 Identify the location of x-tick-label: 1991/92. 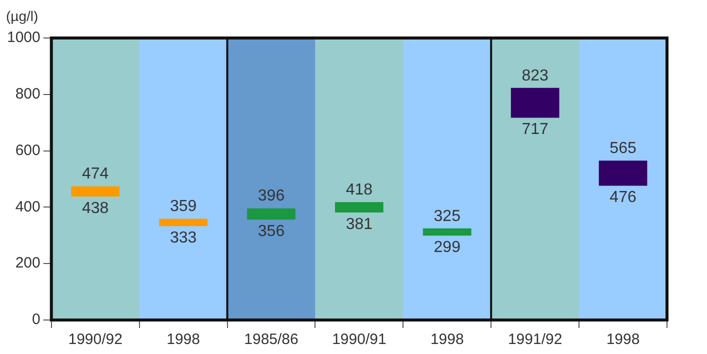
(535, 339).